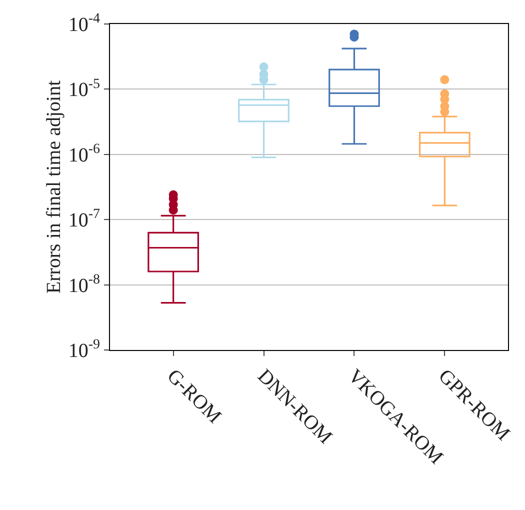 The width and height of the screenshot is (525, 510). Describe the element at coordinates (84, 350) in the screenshot. I see `y-tick-label: 10$^{-9}$` at that location.